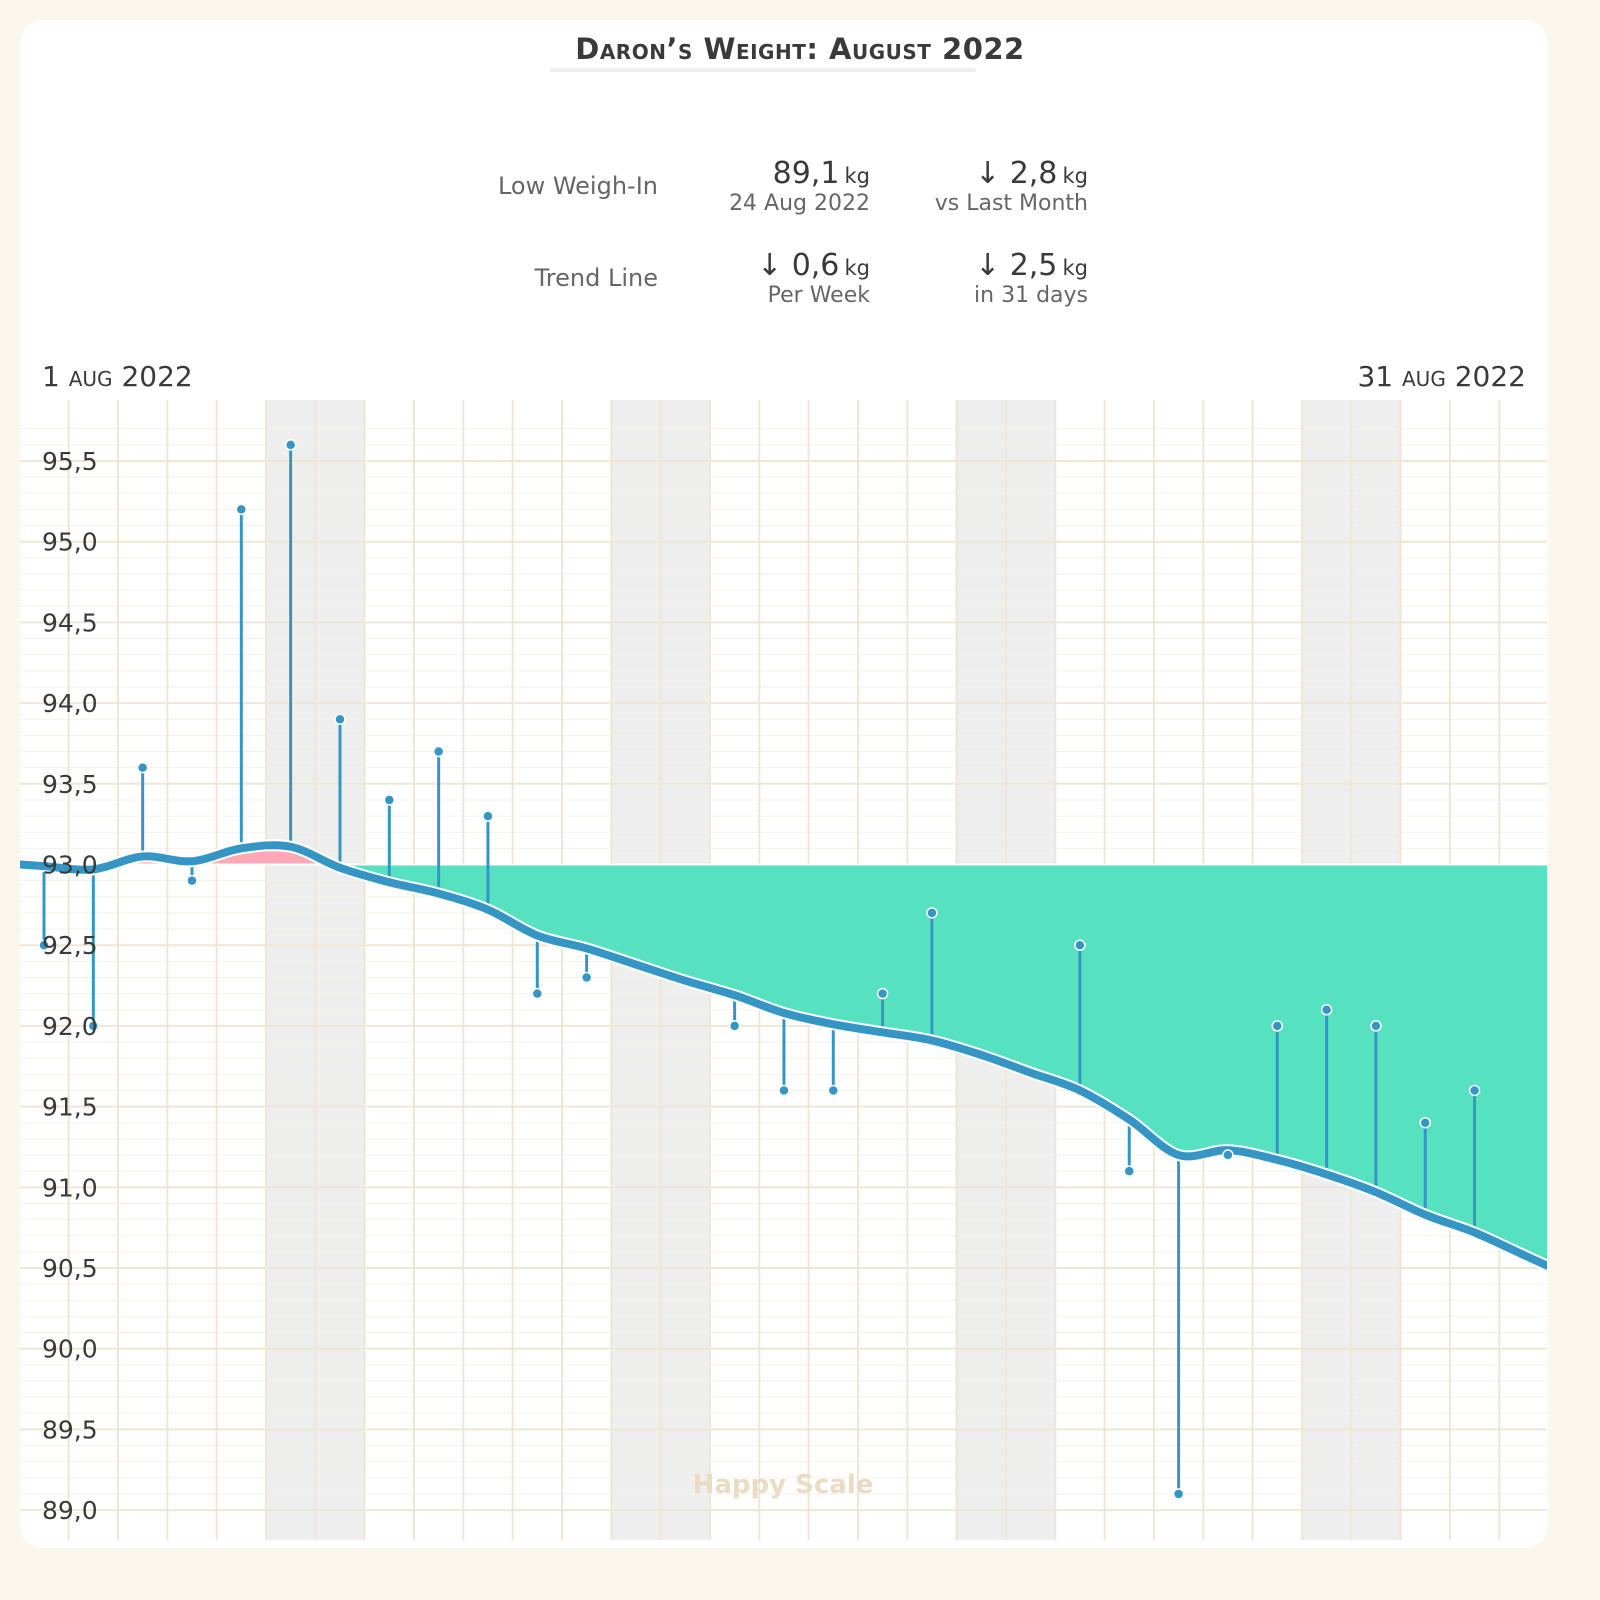 This screenshot has height=1600, width=1600. What do you see at coordinates (1075, 268) in the screenshot?
I see `trend-total-unit: kg` at bounding box center [1075, 268].